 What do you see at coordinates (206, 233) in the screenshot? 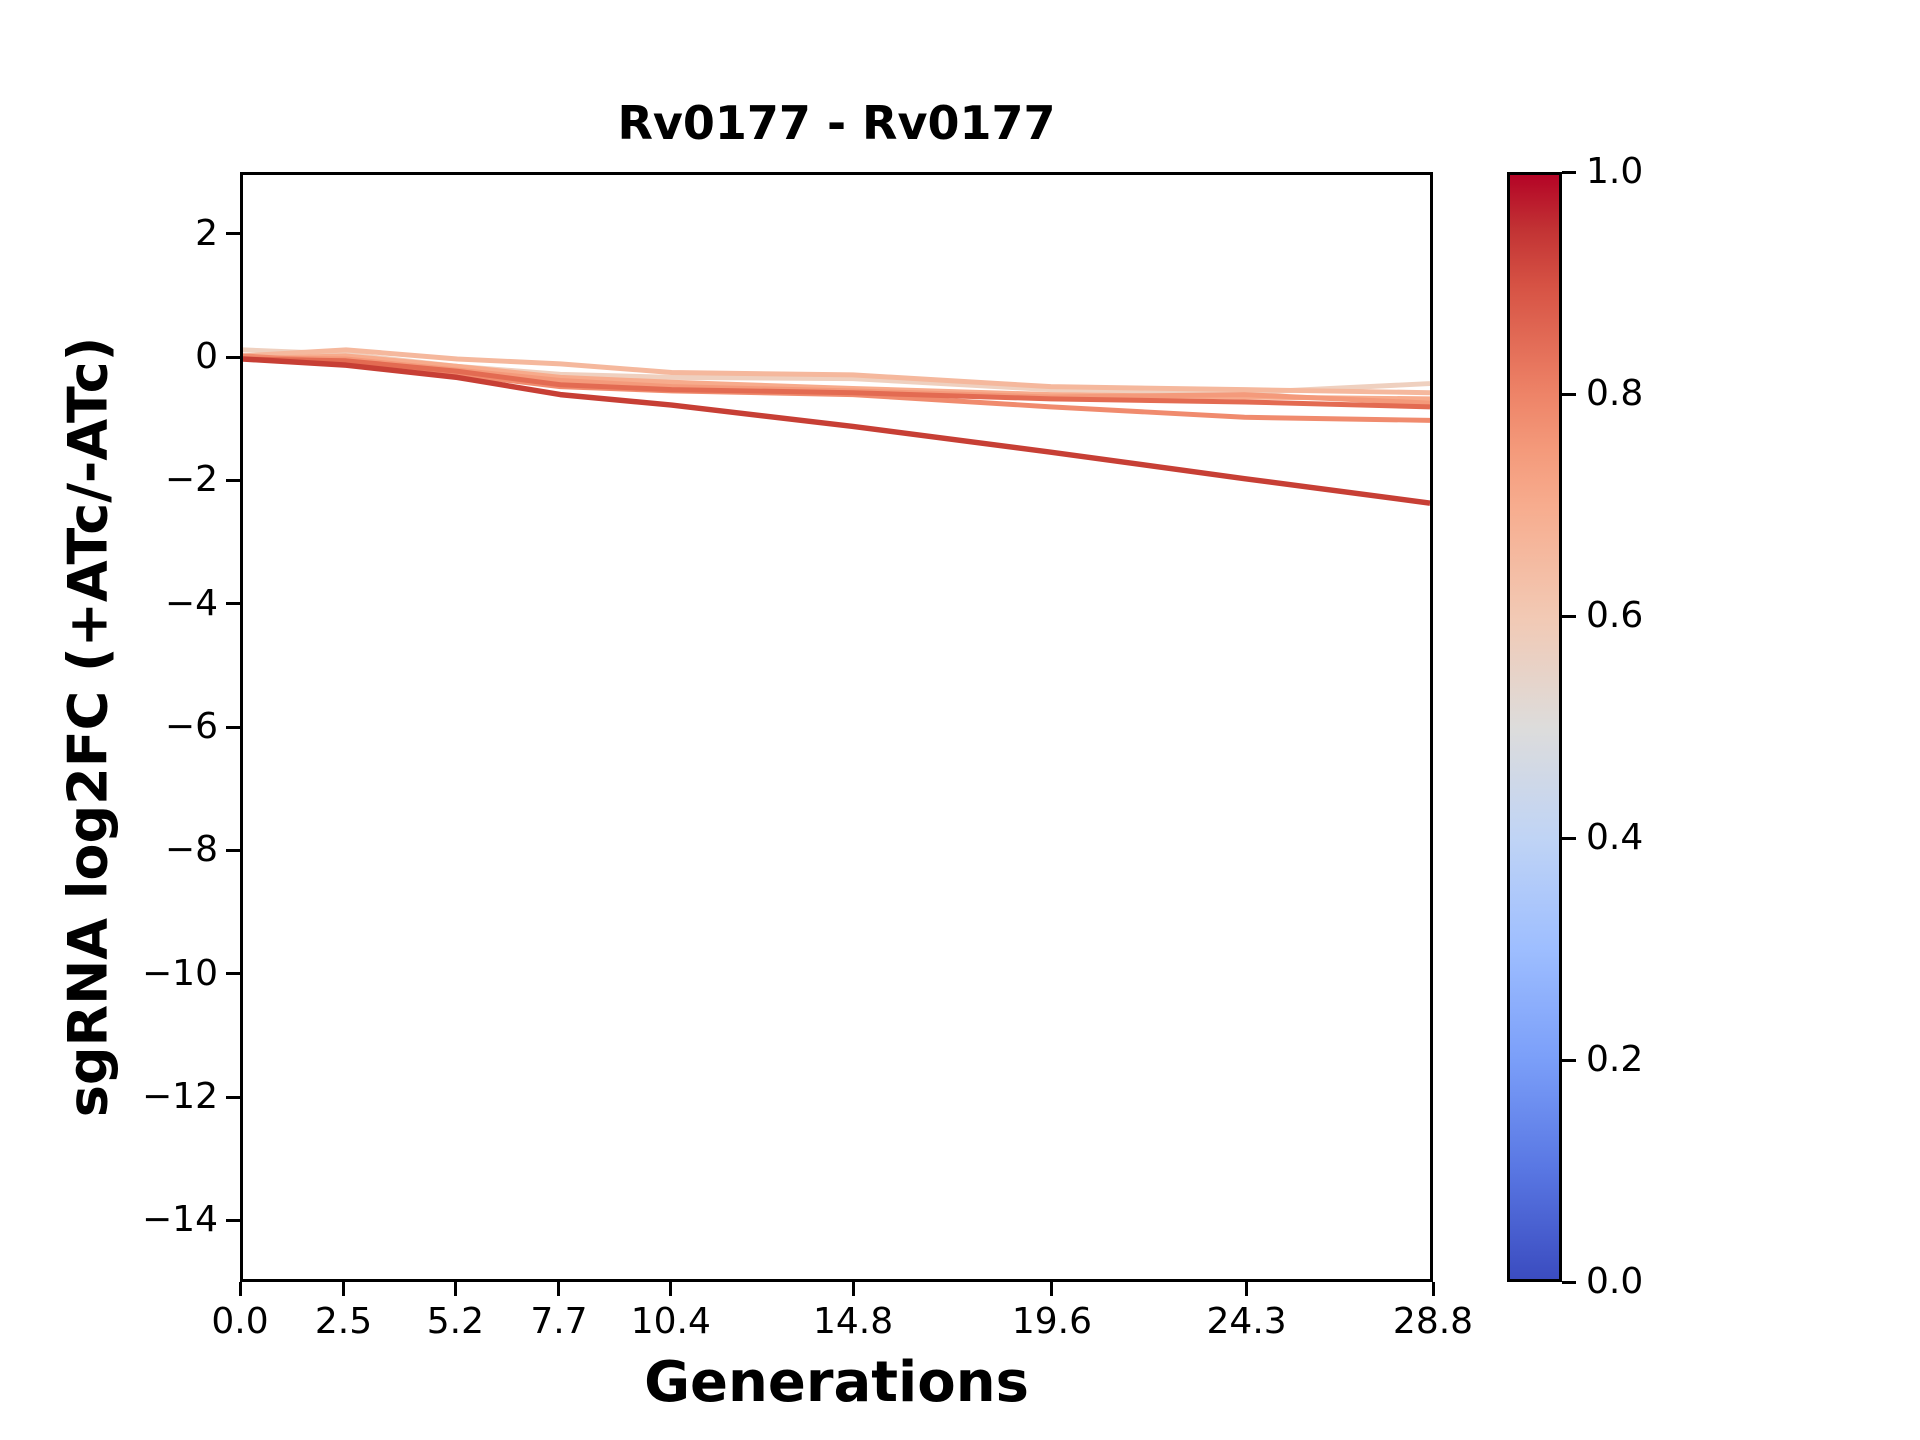
I see `y-tick-label: 2` at bounding box center [206, 233].